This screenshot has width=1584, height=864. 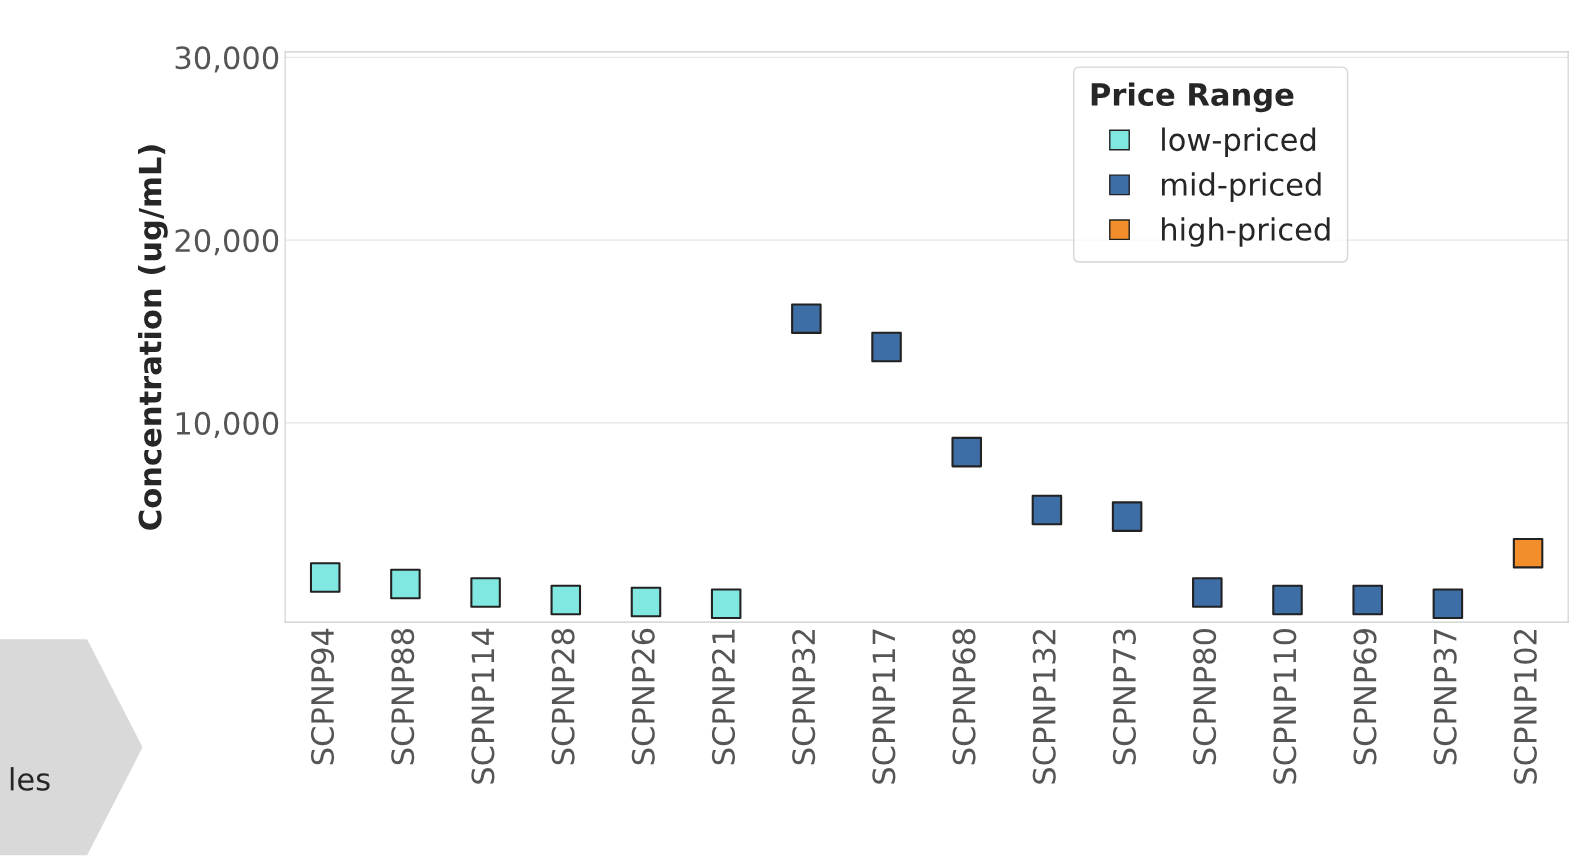 What do you see at coordinates (1044, 707) in the screenshot?
I see `x-tick-label: SCPNP132` at bounding box center [1044, 707].